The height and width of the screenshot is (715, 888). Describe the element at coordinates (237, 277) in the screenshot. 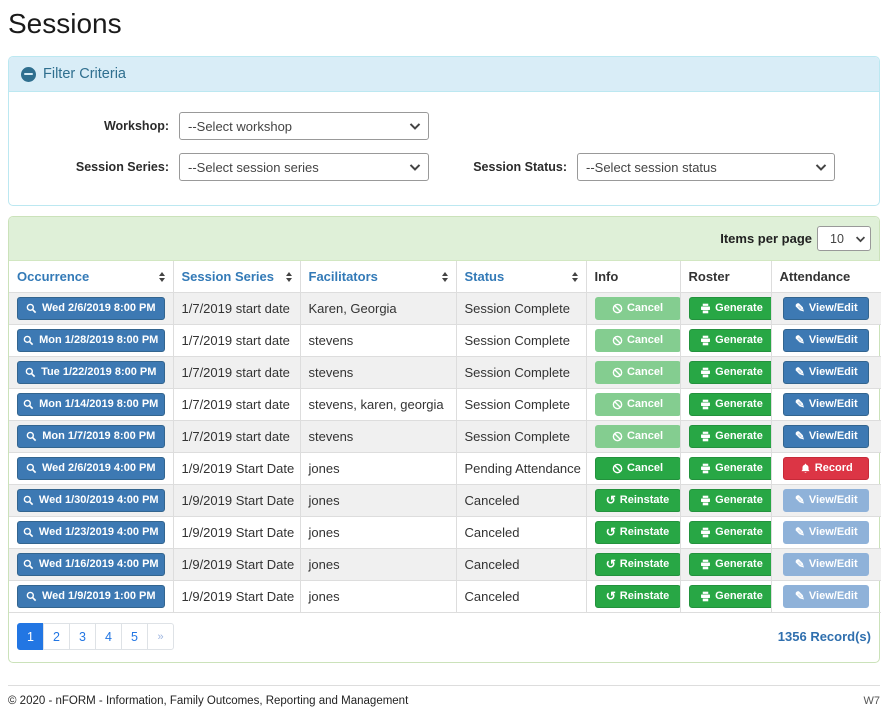

I see `column-header-session-series: Session Series` at that location.